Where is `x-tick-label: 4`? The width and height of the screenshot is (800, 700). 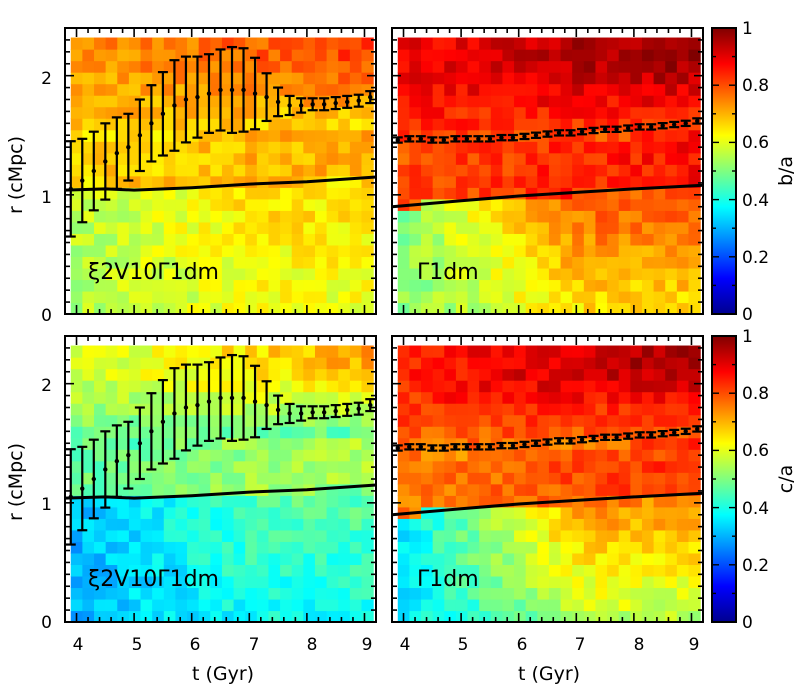
x-tick-label: 4 is located at coordinates (78, 645).